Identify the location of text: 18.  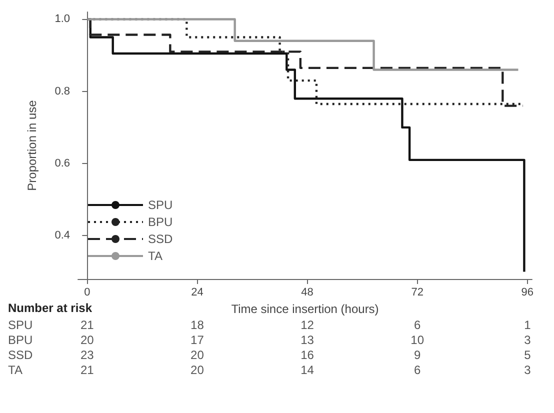
(197, 325).